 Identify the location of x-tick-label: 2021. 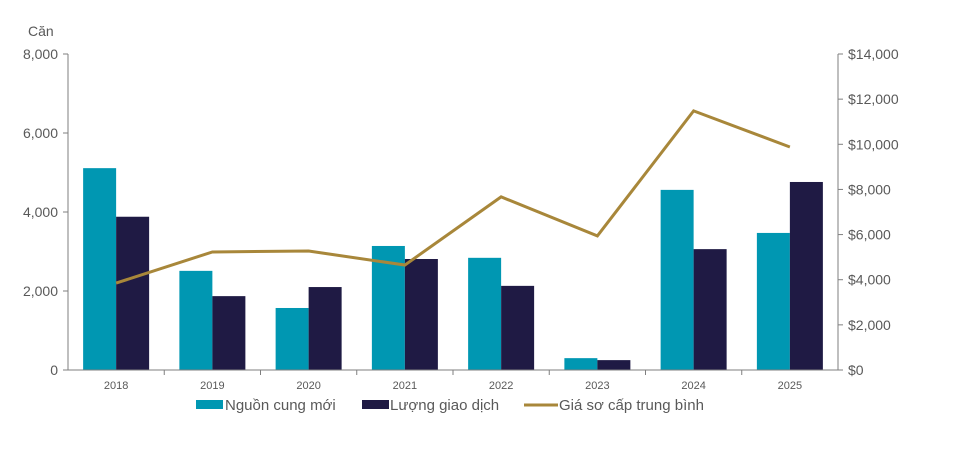
(405, 386).